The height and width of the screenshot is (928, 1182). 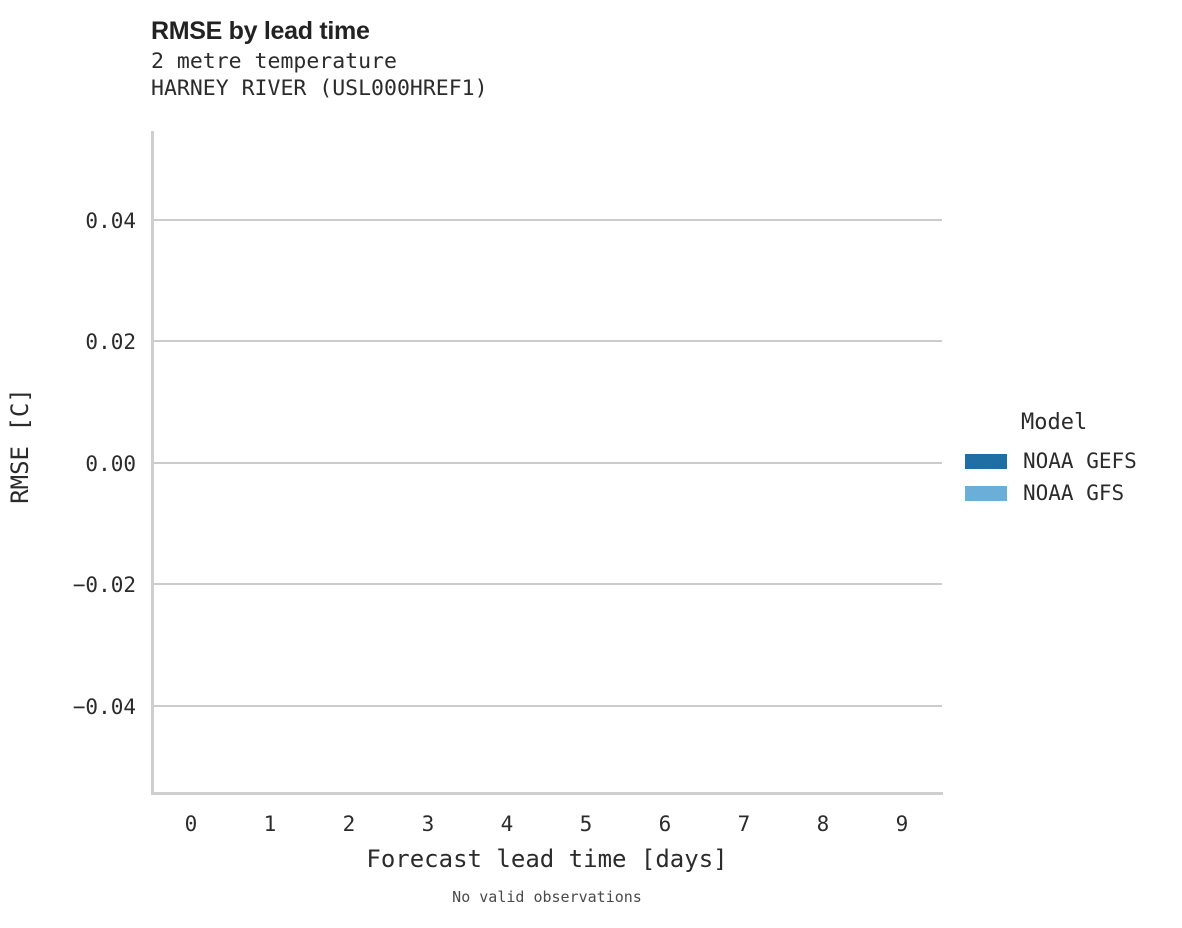 I want to click on page-title: RMSE by lead time, so click(x=260, y=31).